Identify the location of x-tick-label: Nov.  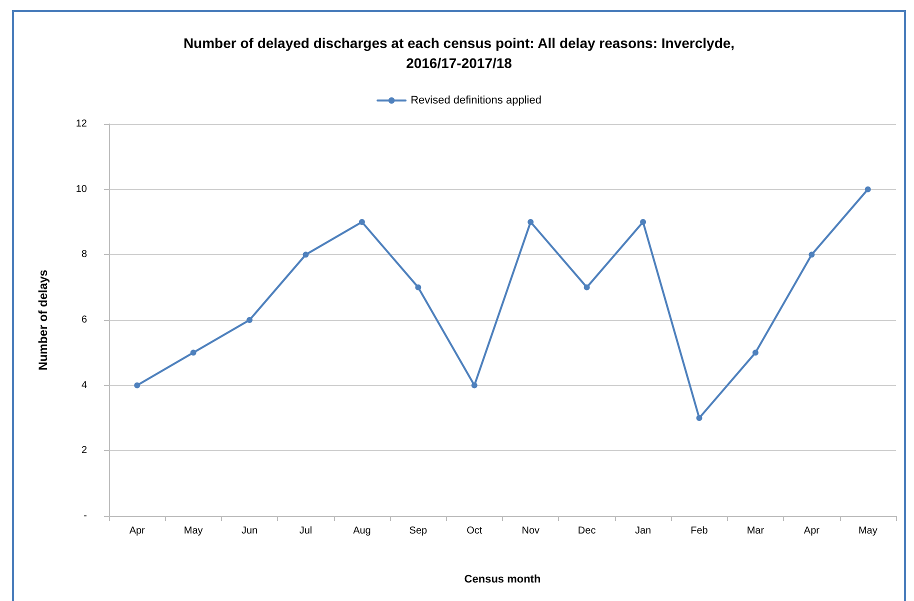
(531, 531).